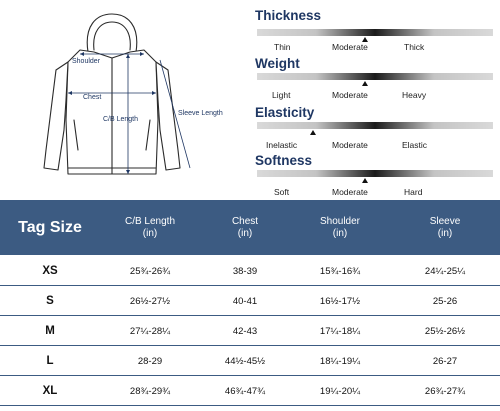 The width and height of the screenshot is (500, 411). Describe the element at coordinates (365, 39) in the screenshot. I see `thickness-marker-icon` at that location.